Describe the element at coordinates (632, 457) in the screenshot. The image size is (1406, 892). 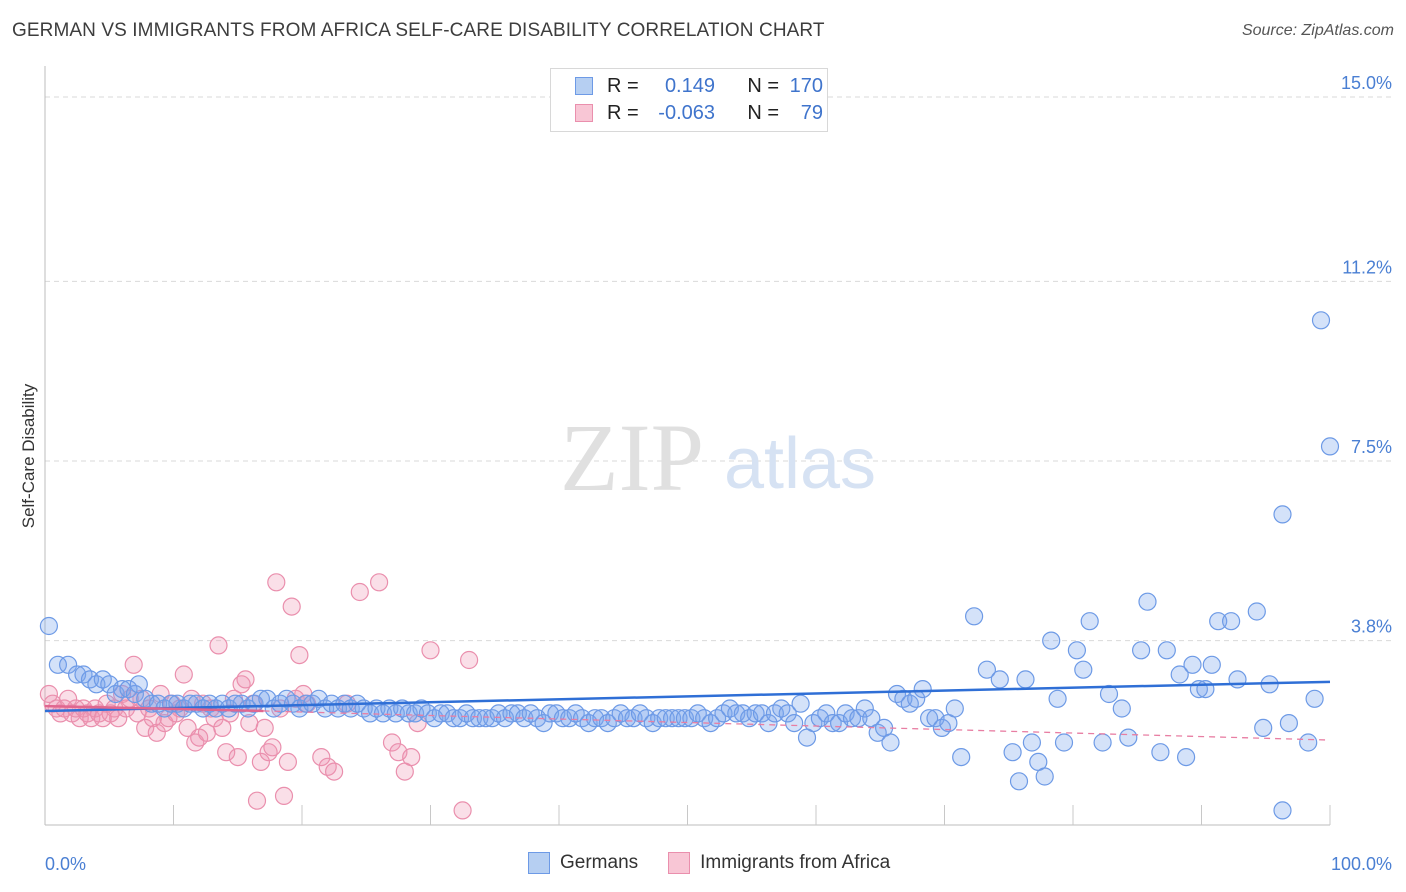
I see `watermark-zip: ZIP` at that location.